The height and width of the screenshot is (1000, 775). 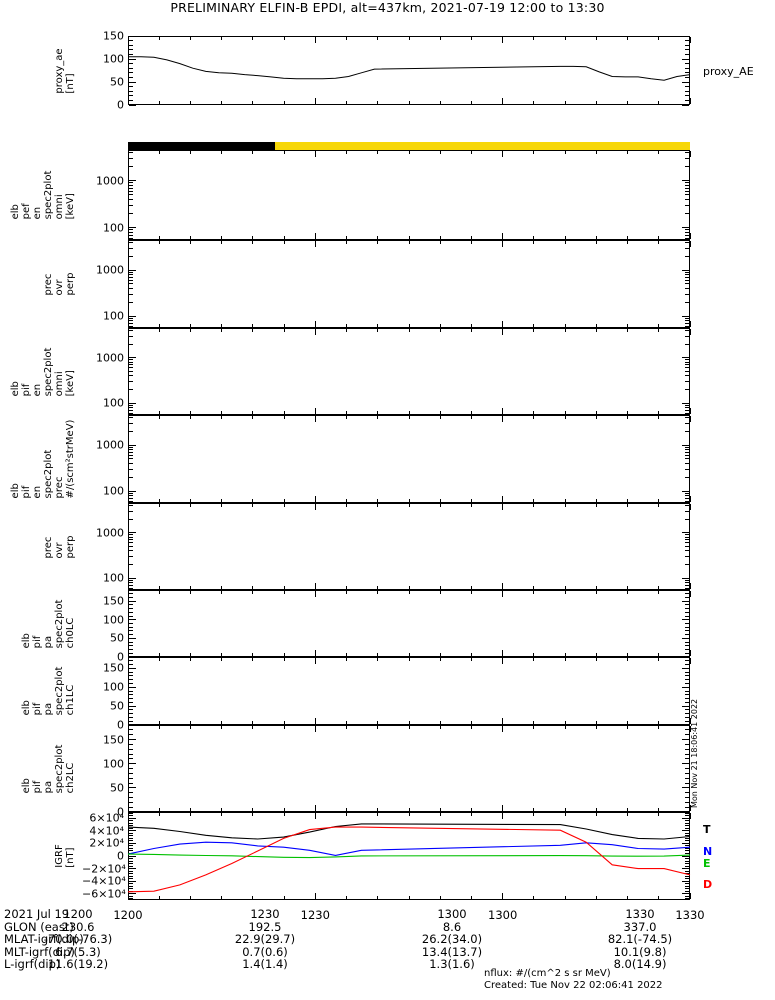 I want to click on y-tick-label: 150, so click(x=113, y=601).